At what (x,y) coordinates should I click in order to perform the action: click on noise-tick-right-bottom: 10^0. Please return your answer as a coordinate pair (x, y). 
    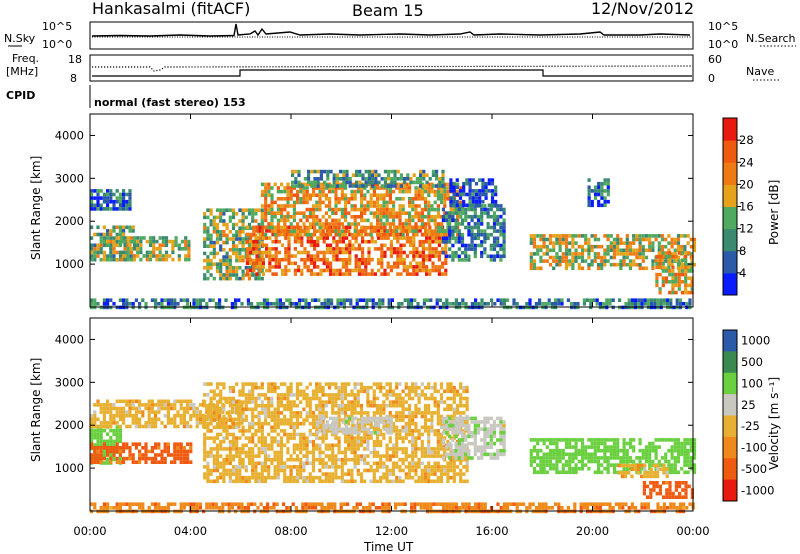
    Looking at the image, I should click on (723, 44).